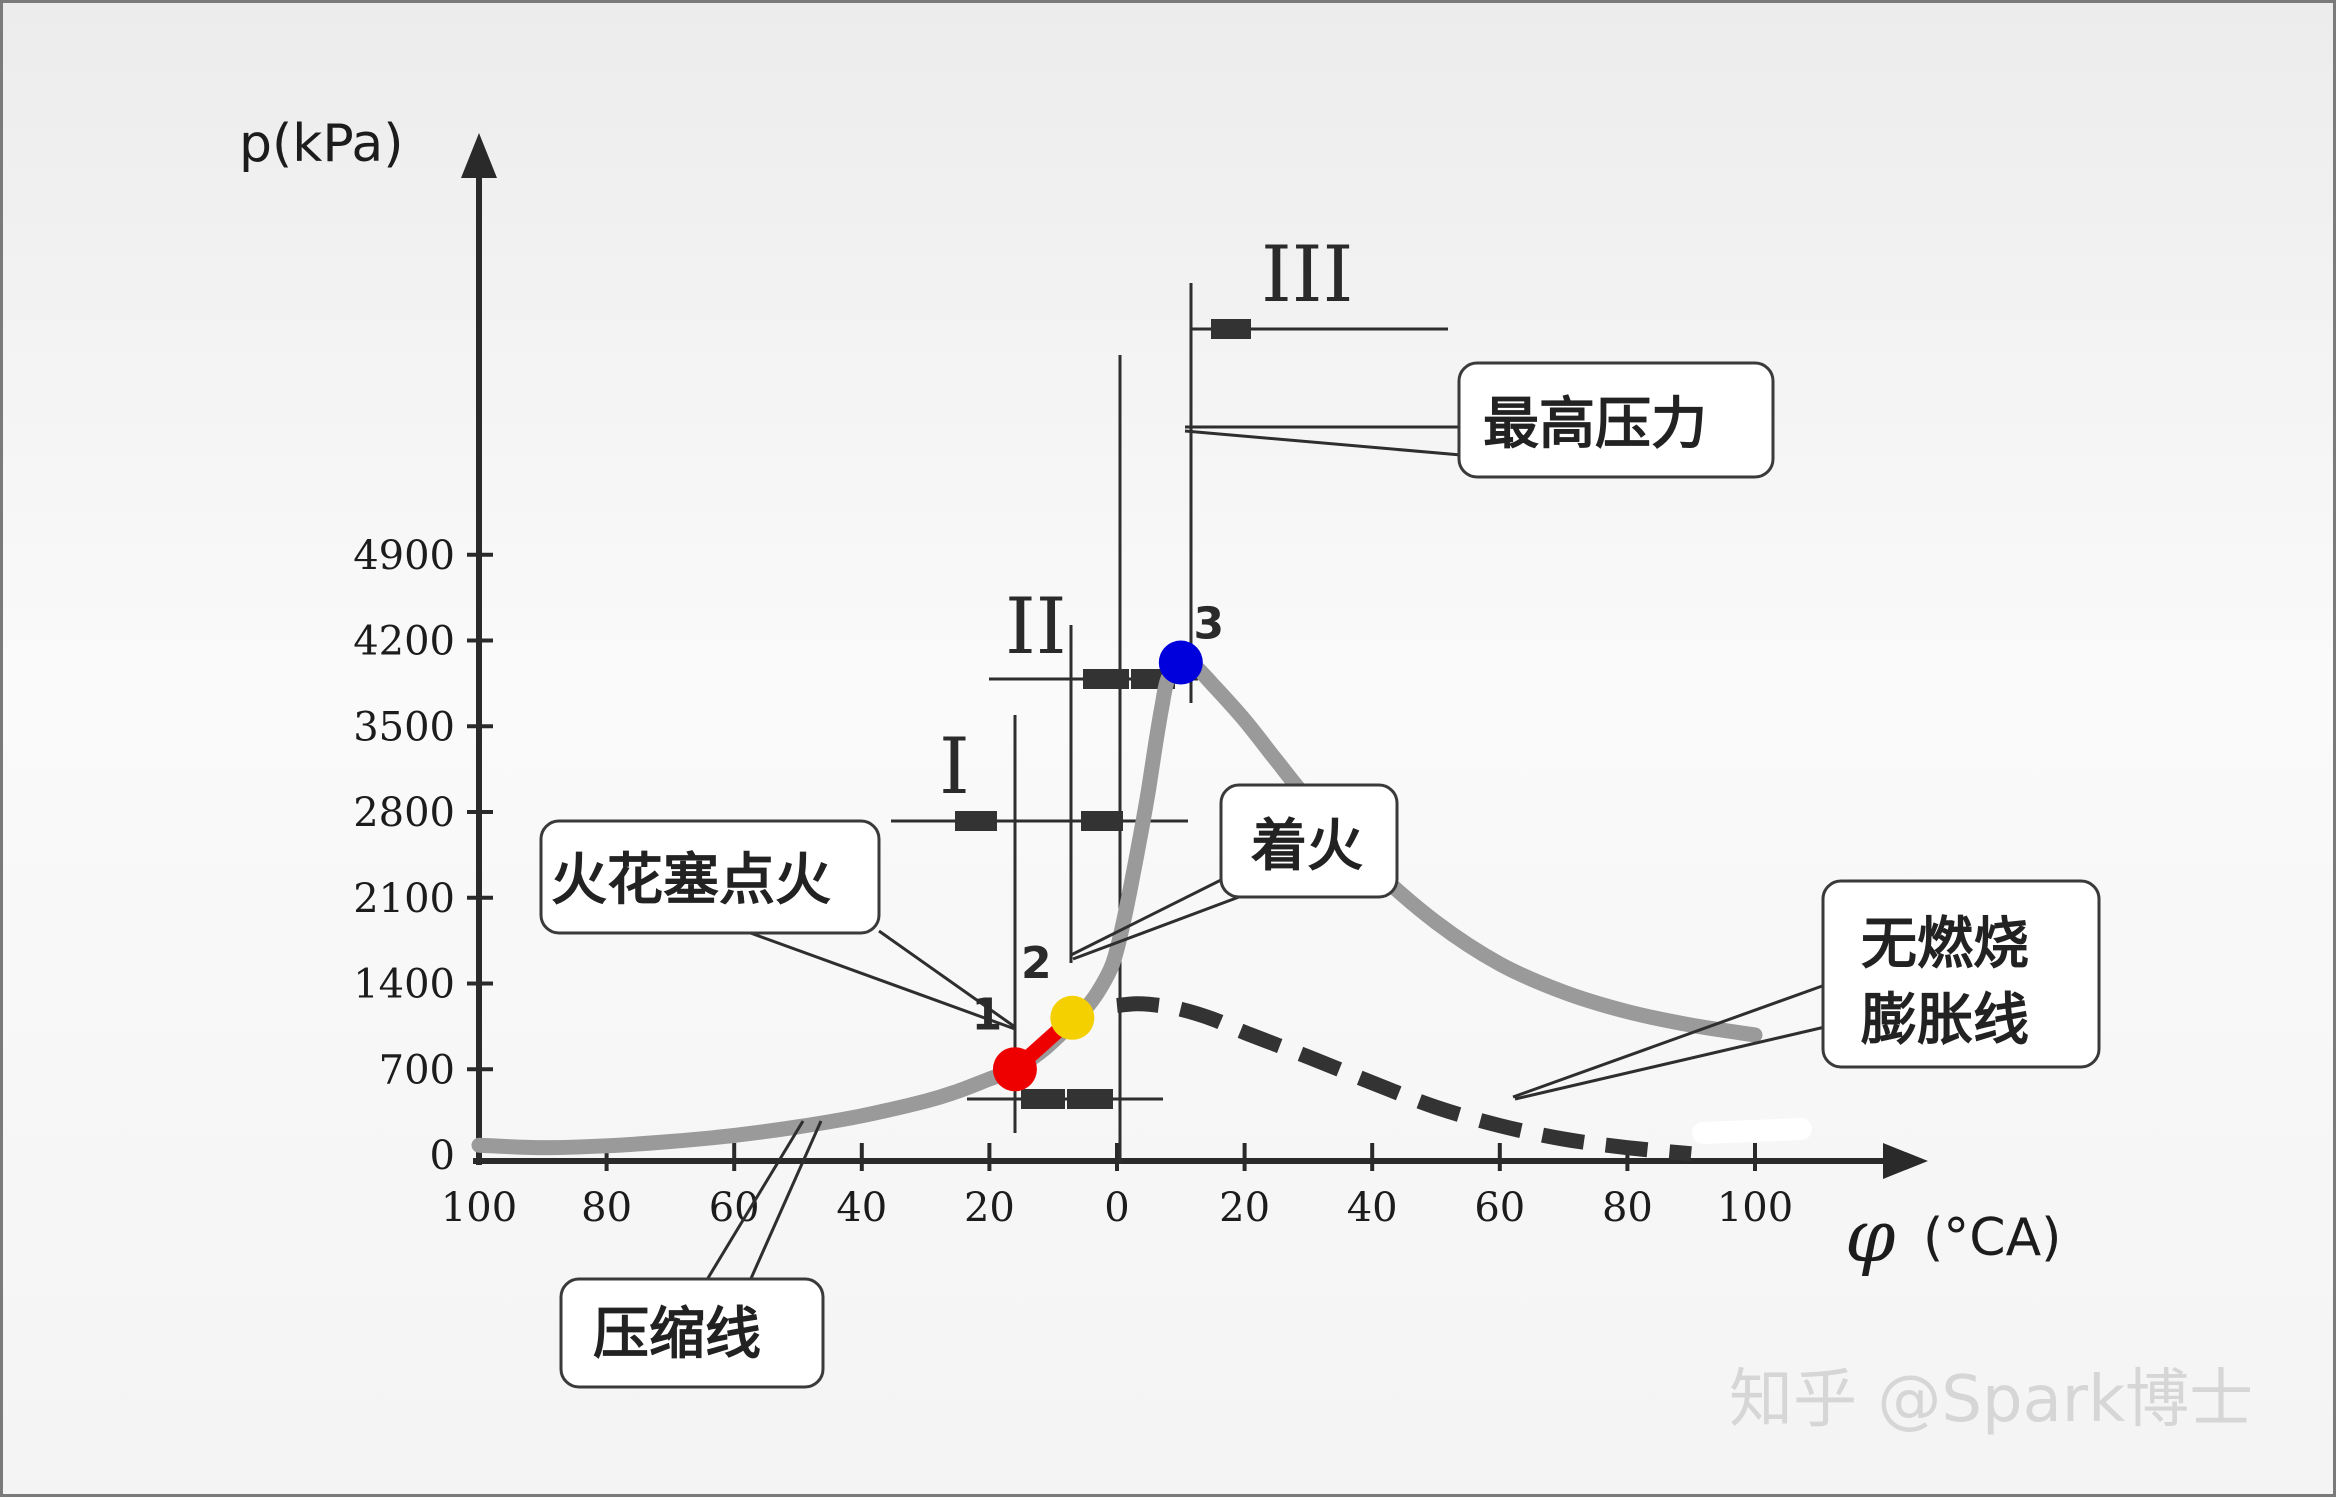 The width and height of the screenshot is (2336, 1500). What do you see at coordinates (1116, 1208) in the screenshot?
I see `x-tick-label: 0` at bounding box center [1116, 1208].